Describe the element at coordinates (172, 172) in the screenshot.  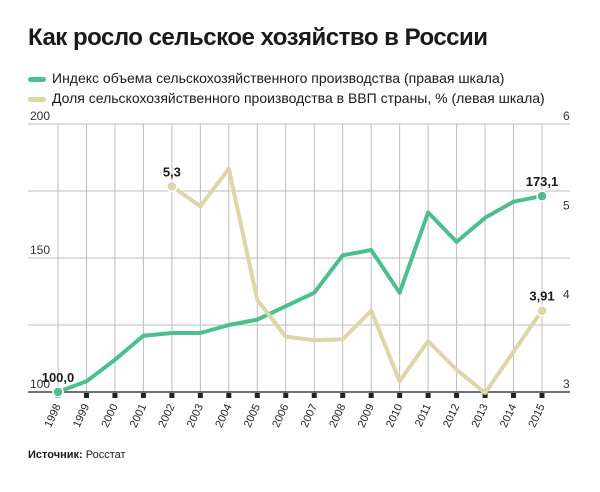
I see `data-label: 5,3` at that location.